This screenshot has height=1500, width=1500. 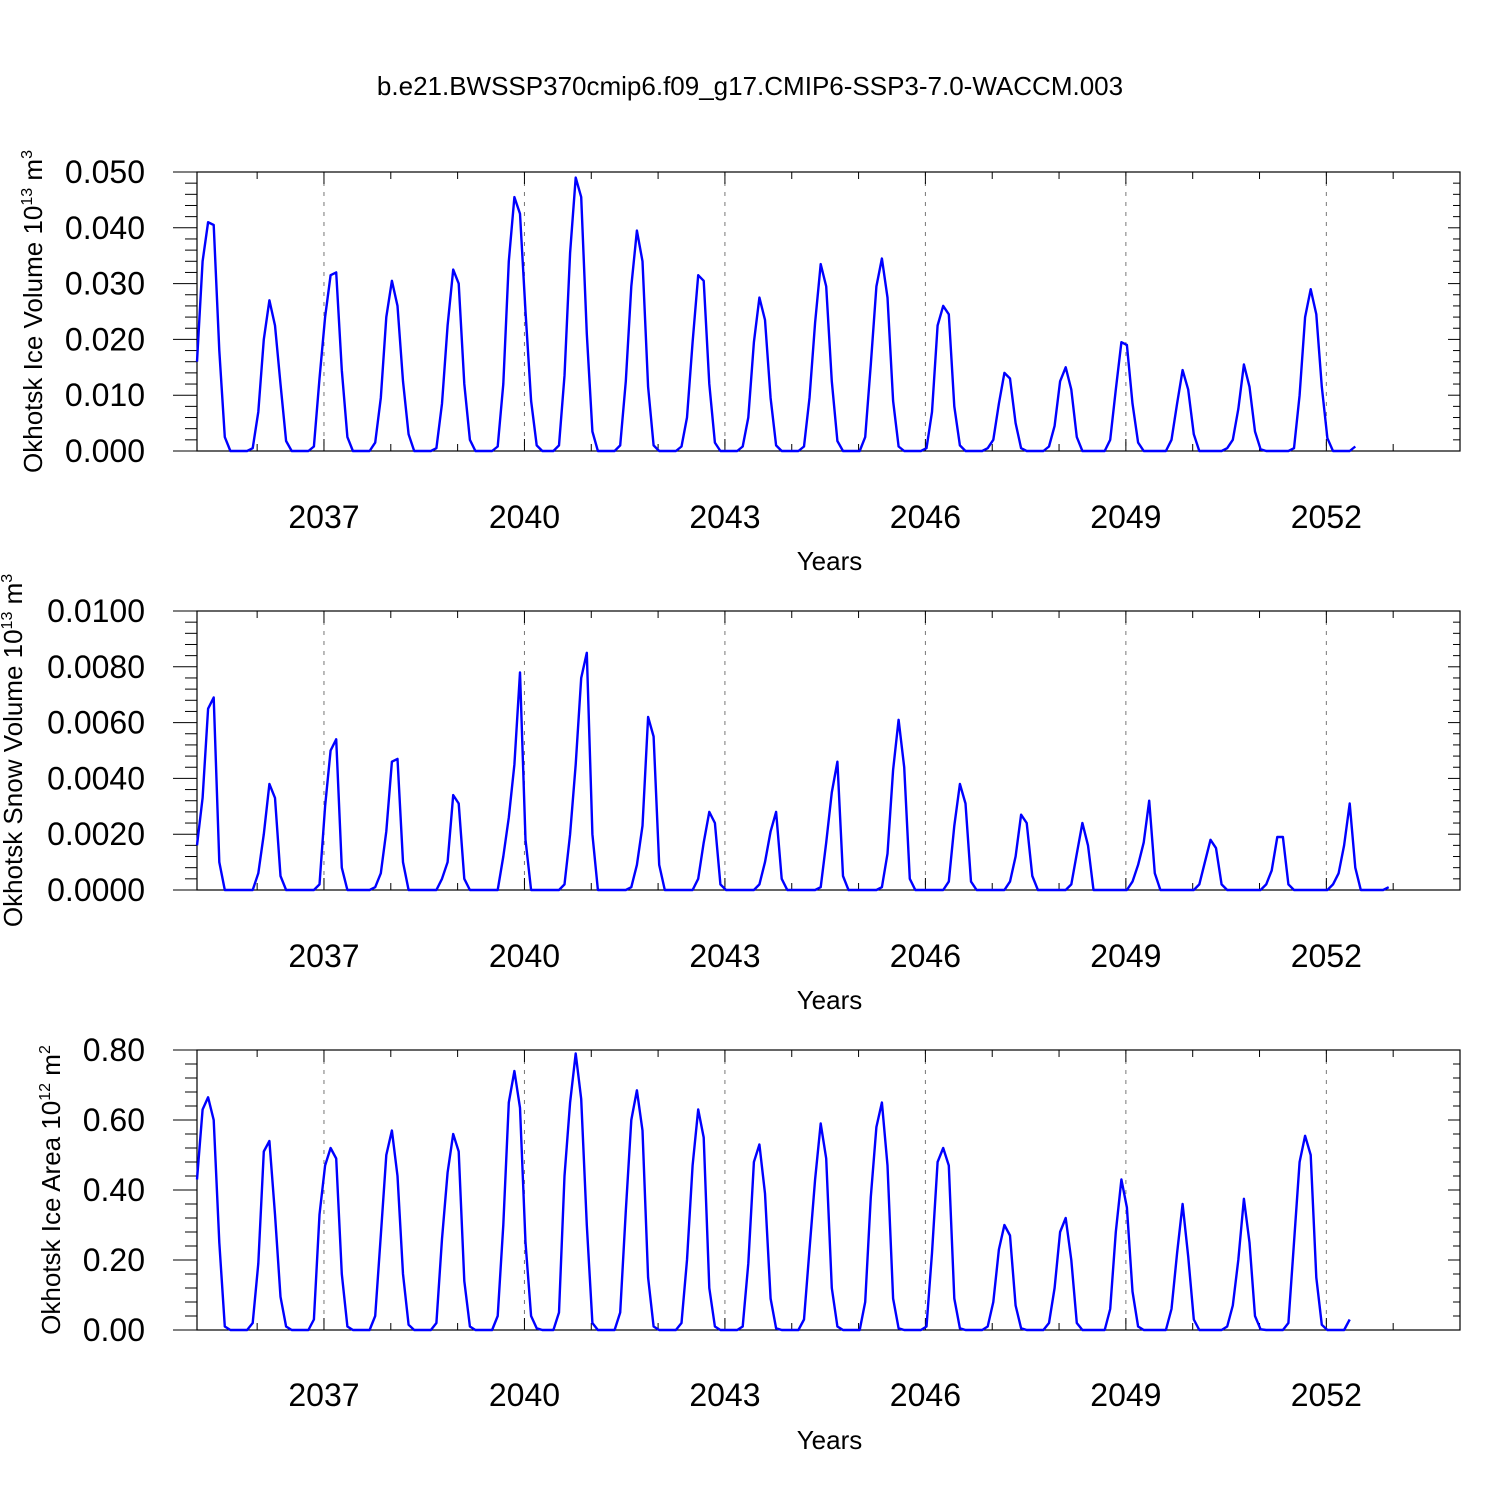 What do you see at coordinates (105, 339) in the screenshot?
I see `y-tick-label: 0.020` at bounding box center [105, 339].